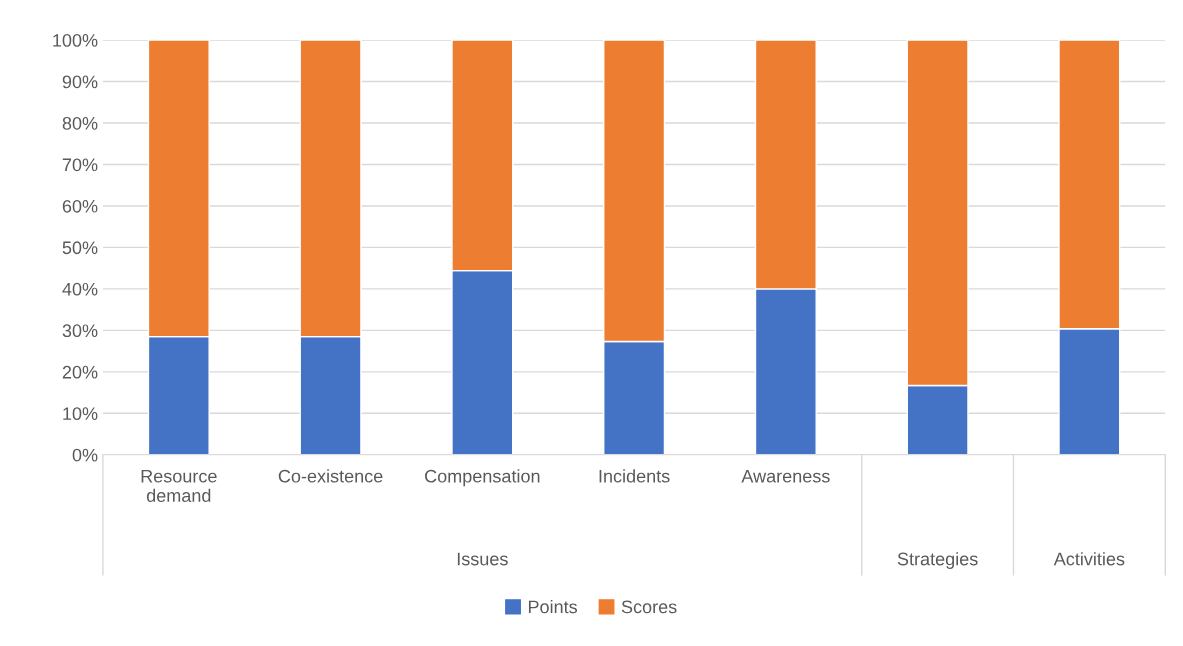 Image resolution: width=1183 pixels, height=646 pixels. I want to click on y-tick-label: 60%, so click(80, 206).